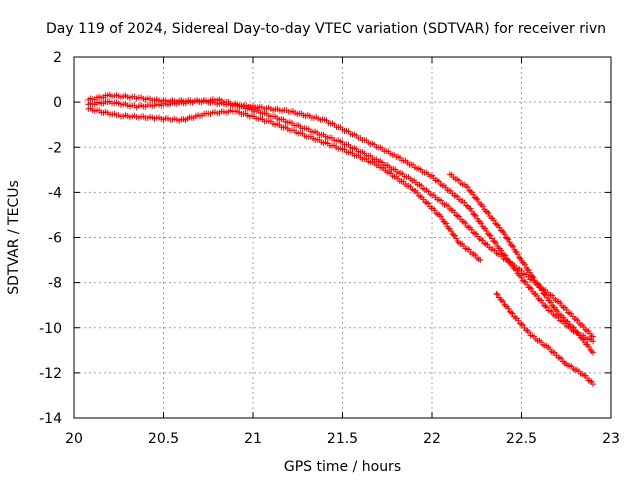 Image resolution: width=640 pixels, height=480 pixels. I want to click on y-tick-label: 2, so click(57, 58).